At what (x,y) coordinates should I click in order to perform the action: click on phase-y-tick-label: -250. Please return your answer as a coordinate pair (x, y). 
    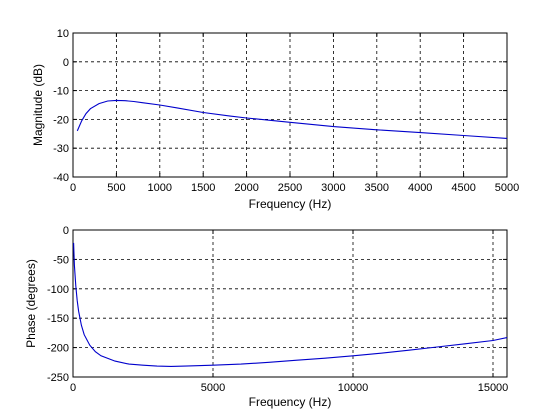
    Looking at the image, I should click on (58, 378).